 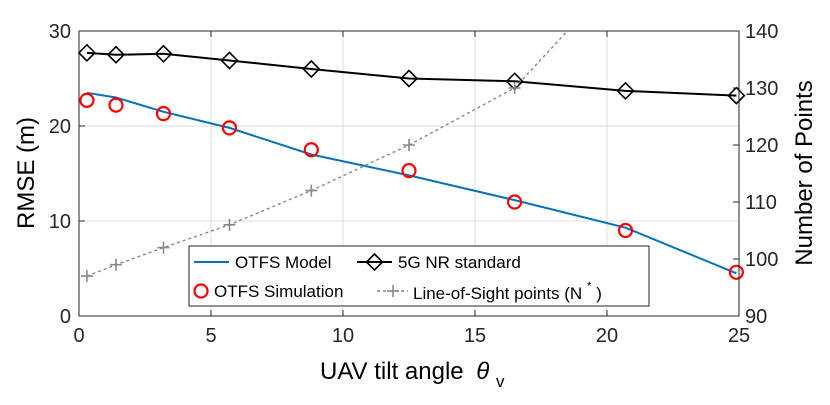 What do you see at coordinates (756, 317) in the screenshot?
I see `y-right-tick-label: 90` at bounding box center [756, 317].